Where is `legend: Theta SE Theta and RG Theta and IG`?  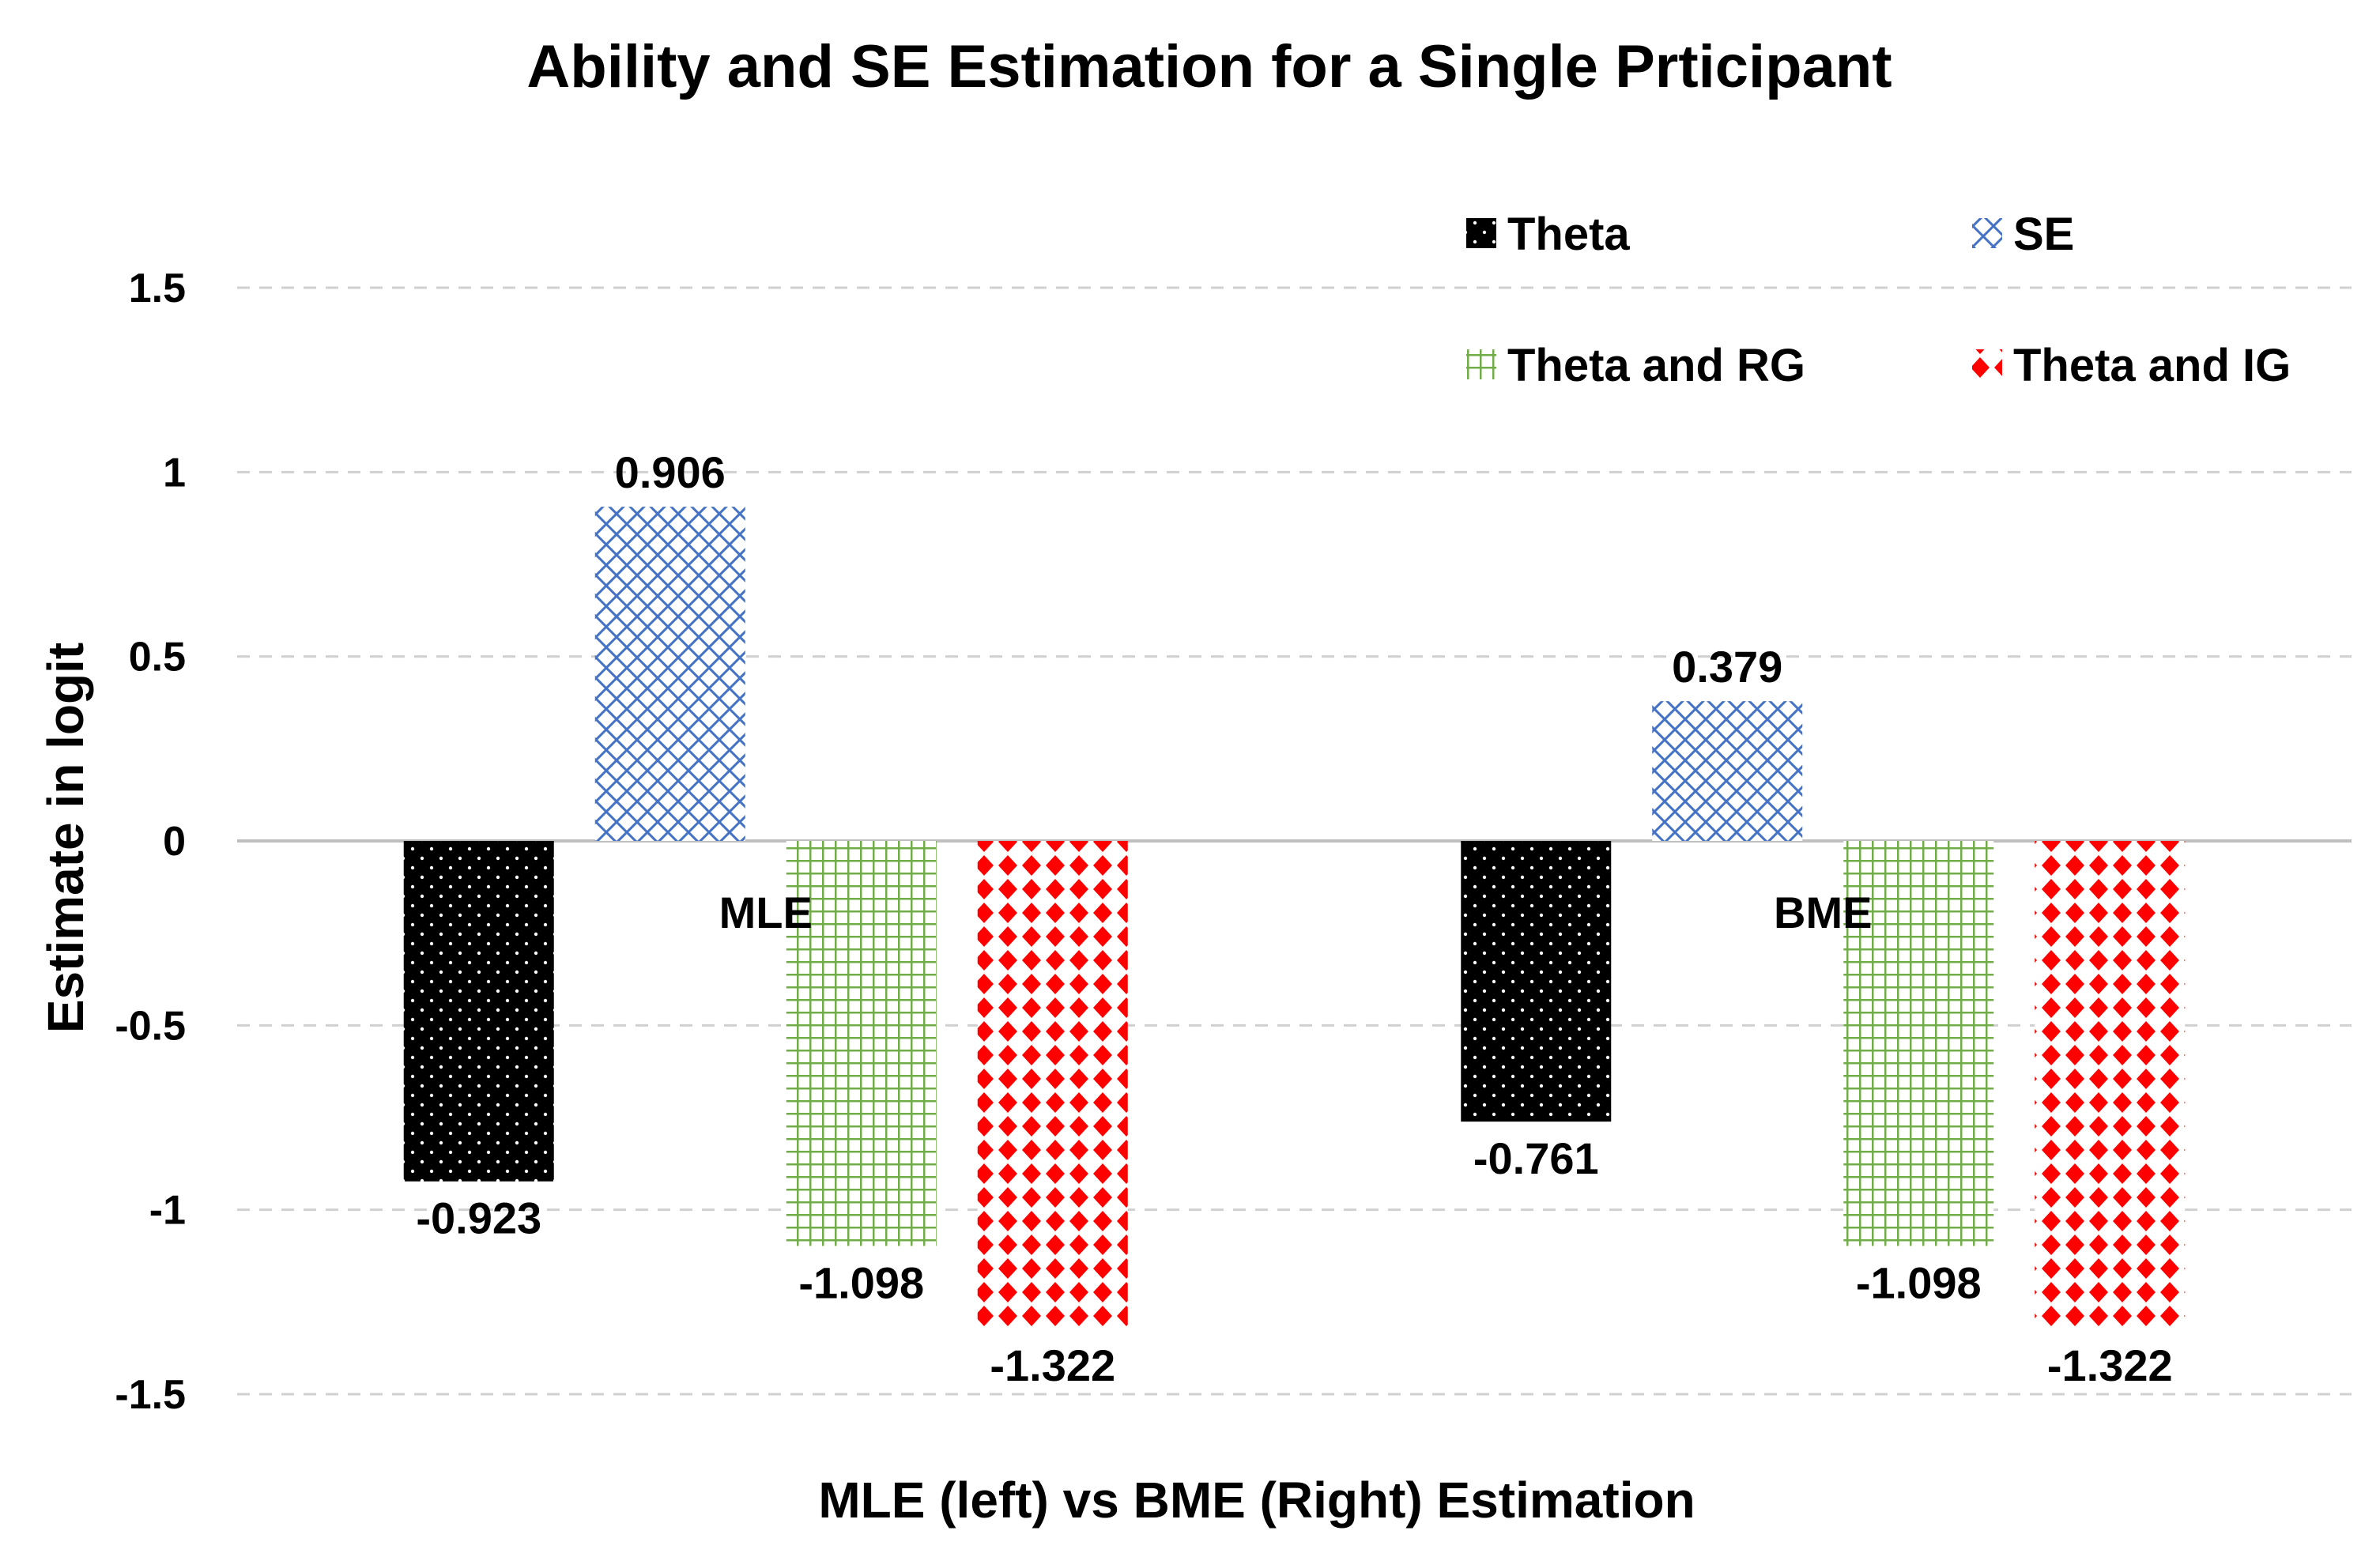 legend: Theta SE Theta and RG Theta and IG is located at coordinates (1878, 300).